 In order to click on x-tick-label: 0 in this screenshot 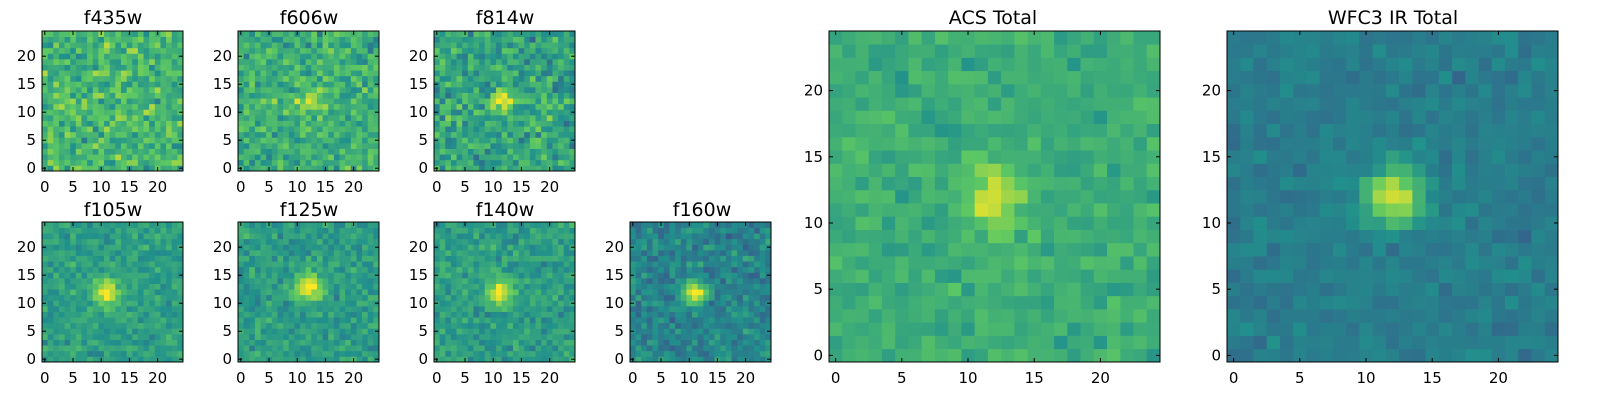, I will do `click(45, 378)`.